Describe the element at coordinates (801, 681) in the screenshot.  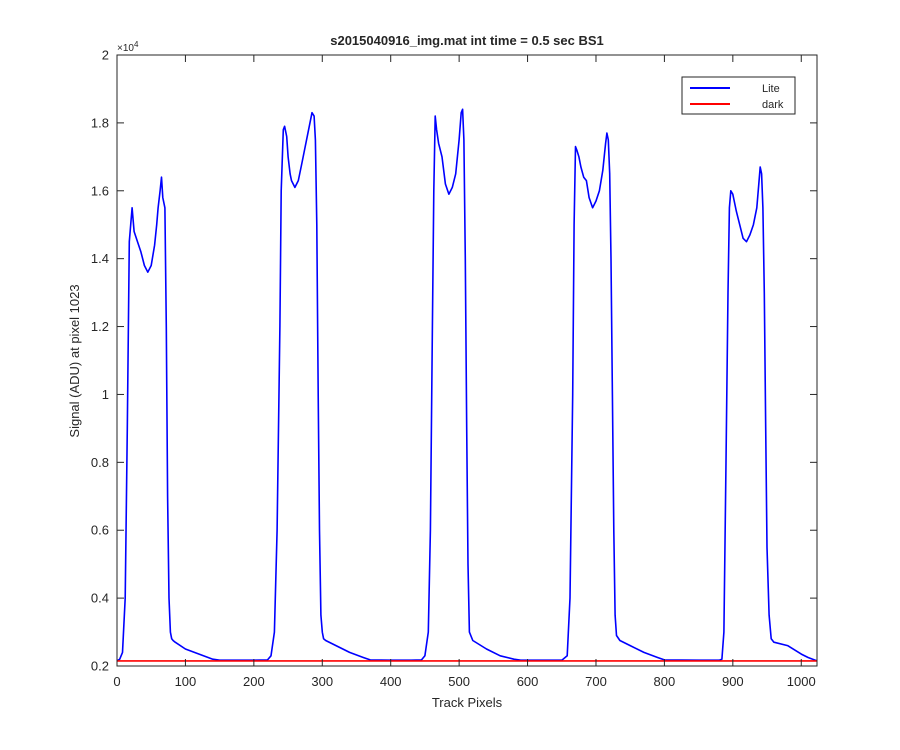
I see `x-tick-label: 1000` at that location.